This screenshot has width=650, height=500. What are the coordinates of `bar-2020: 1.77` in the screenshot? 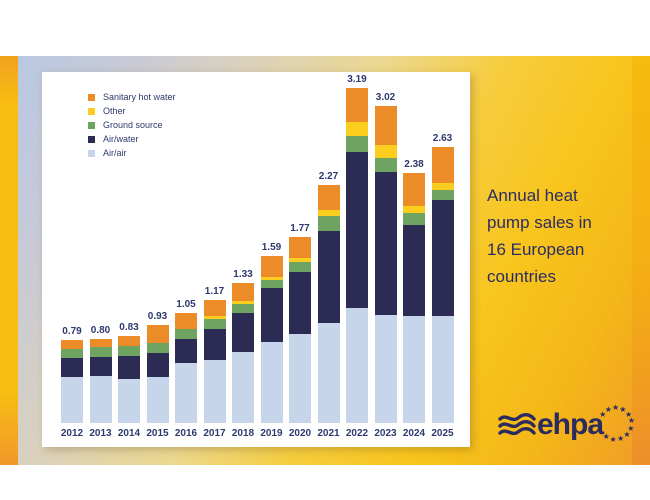 It's located at (300, 323).